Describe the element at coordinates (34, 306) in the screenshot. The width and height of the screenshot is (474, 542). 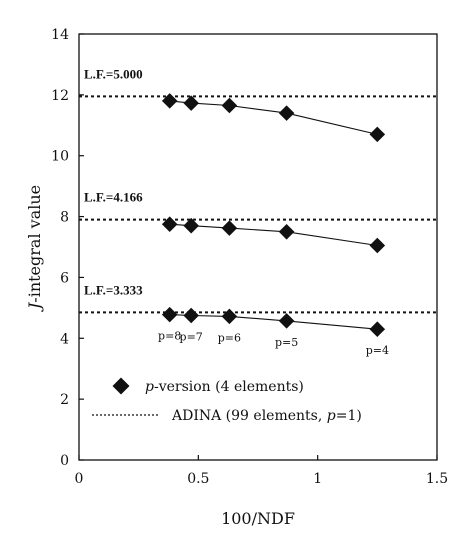
I see `y-axis-label-italic: J` at that location.